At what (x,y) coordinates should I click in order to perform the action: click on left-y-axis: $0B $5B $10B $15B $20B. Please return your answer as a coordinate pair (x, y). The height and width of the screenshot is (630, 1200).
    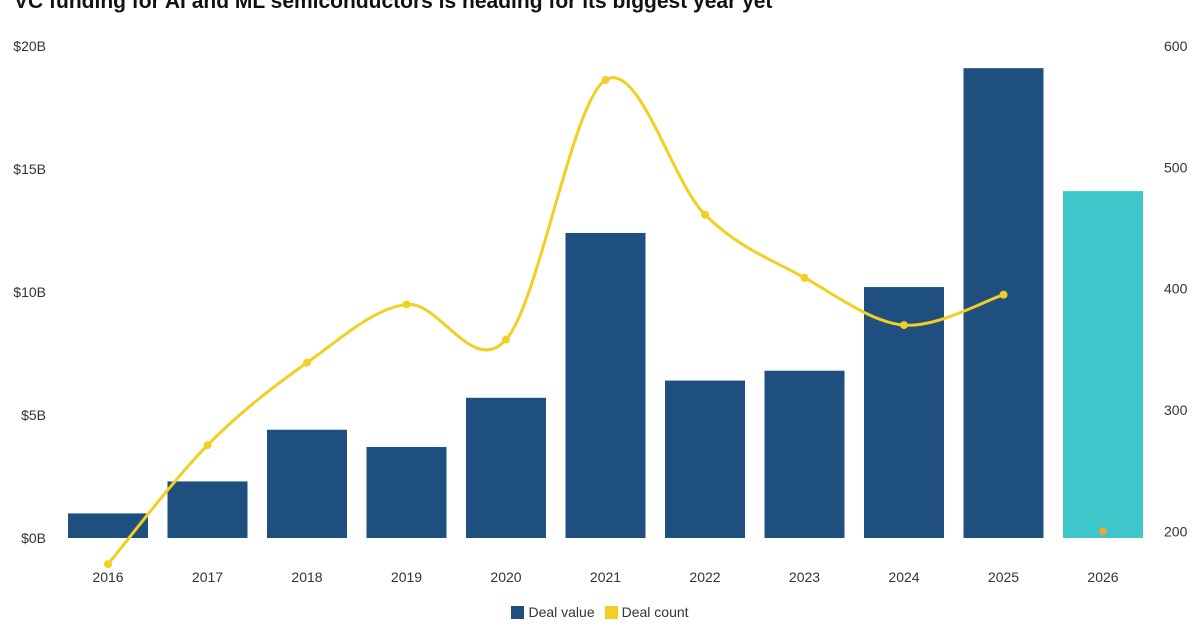
    Looking at the image, I should click on (29, 292).